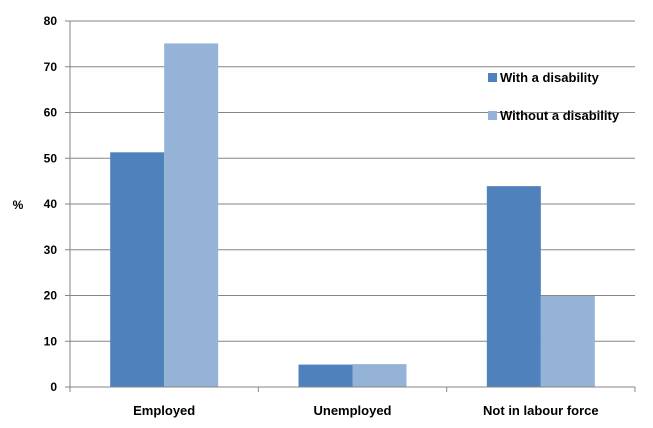 This screenshot has width=653, height=428. I want to click on y-tick-label: 50, so click(51, 158).